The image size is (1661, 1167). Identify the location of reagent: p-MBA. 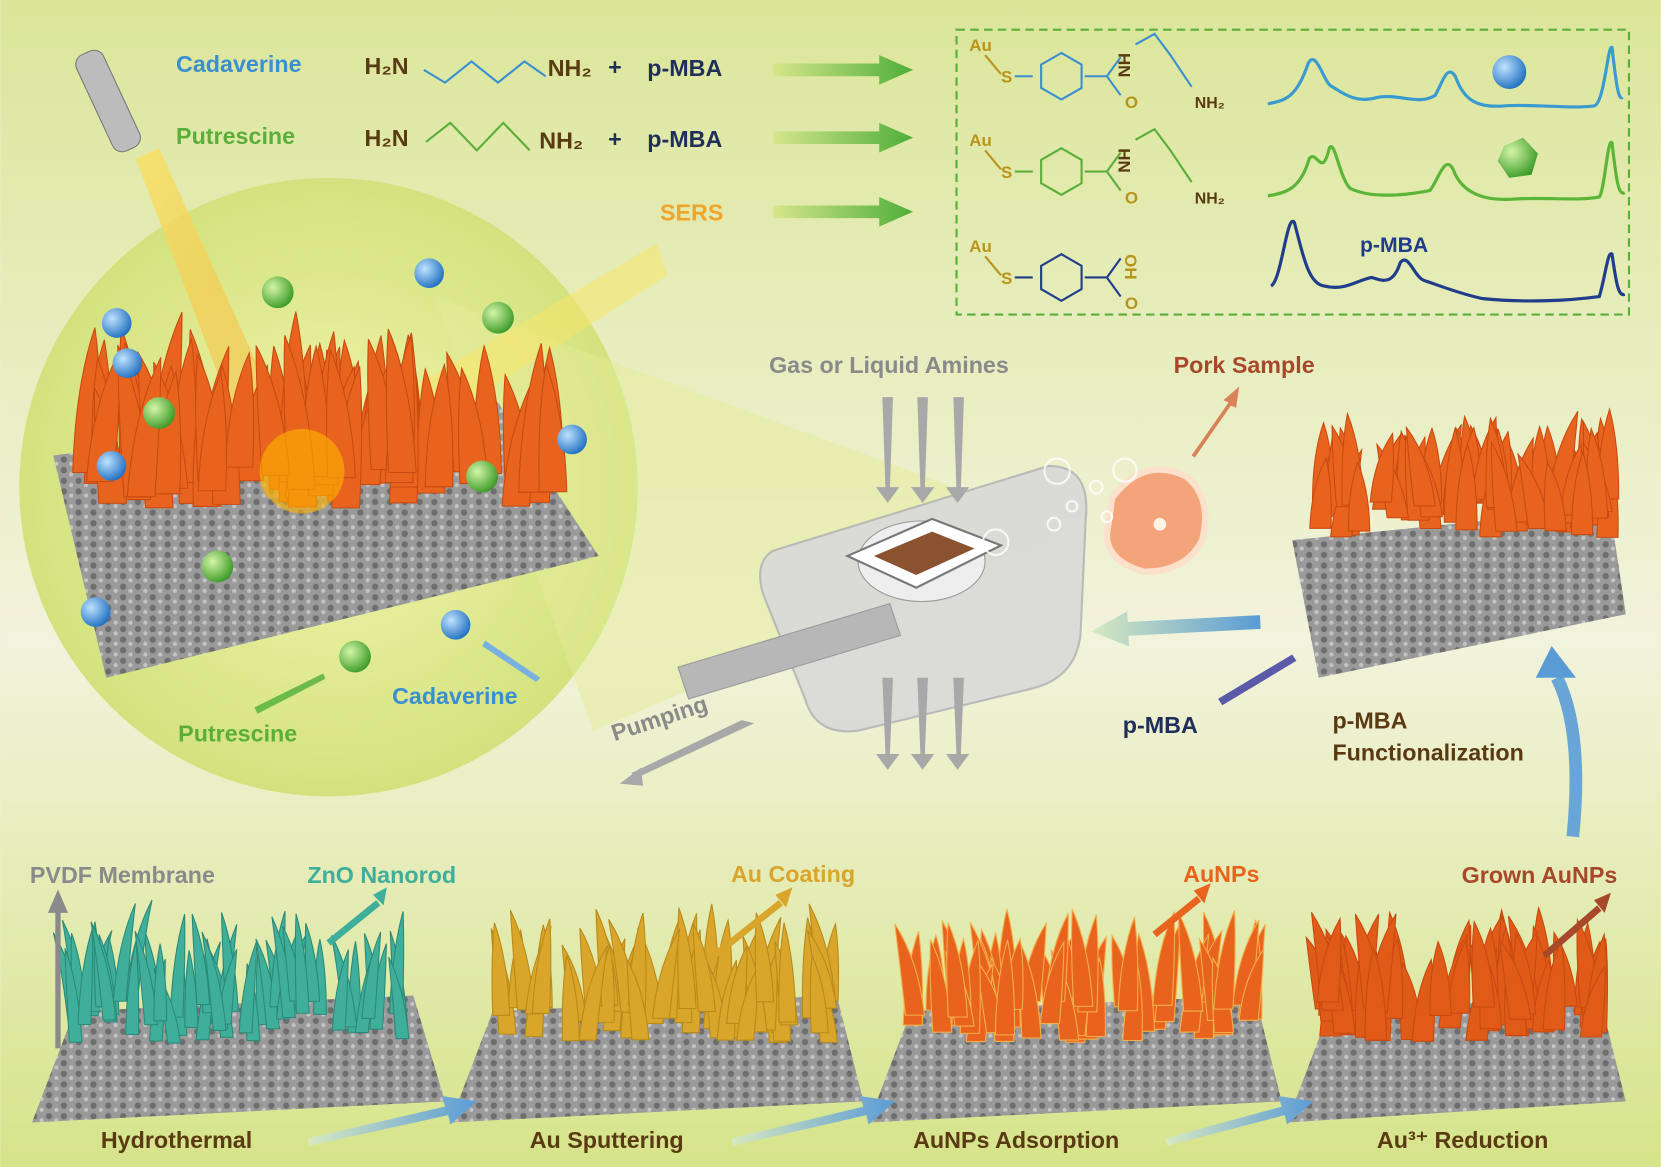
(684, 139).